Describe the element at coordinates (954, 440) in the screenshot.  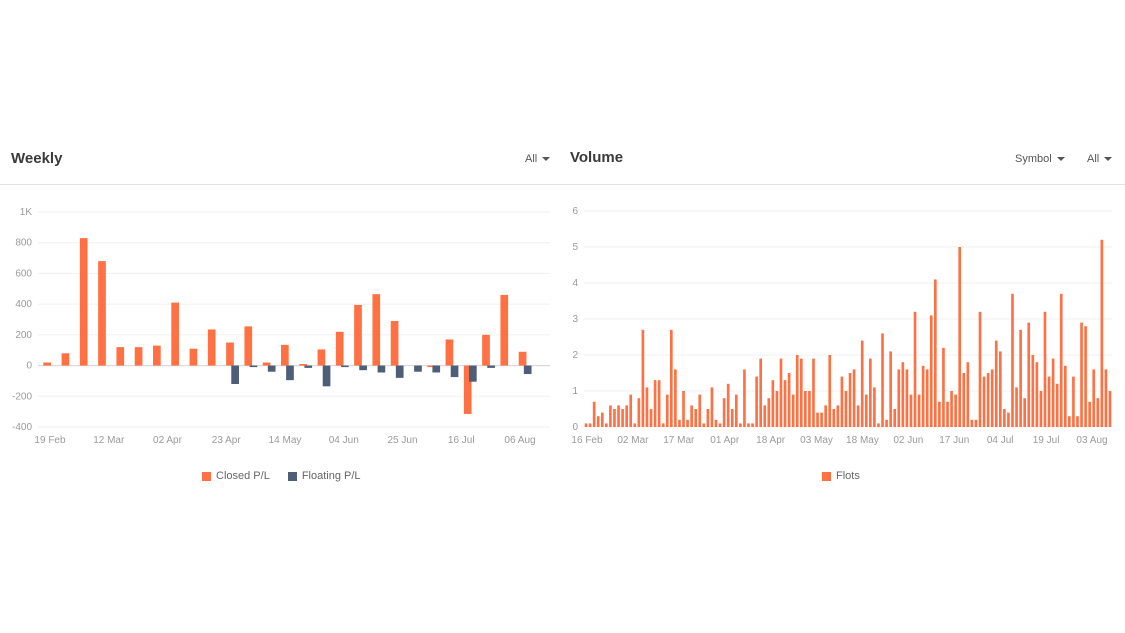
I see `x-tick-label: 17 Jun` at that location.